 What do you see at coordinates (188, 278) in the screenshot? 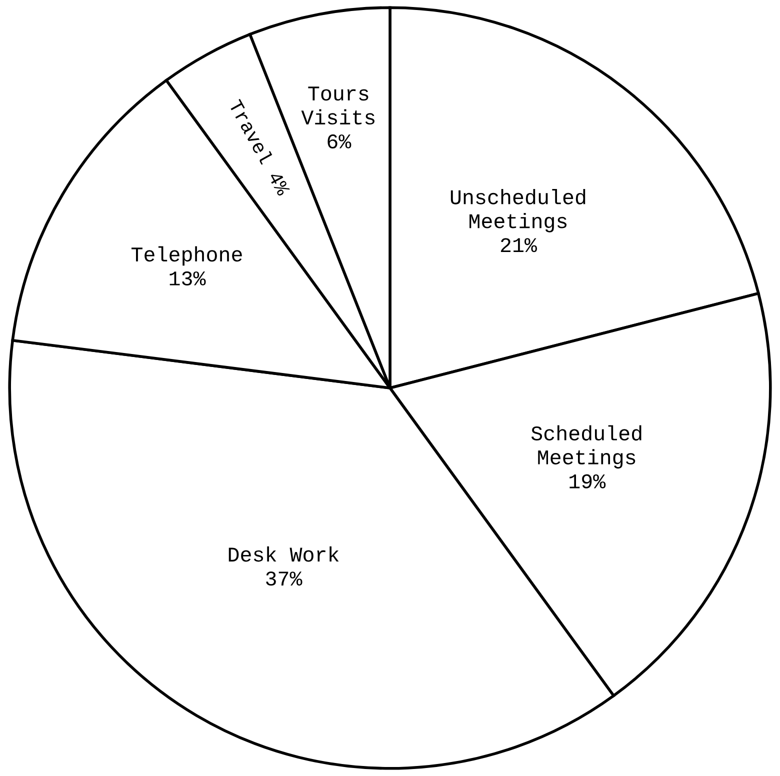
I see `data-label: 13%` at bounding box center [188, 278].